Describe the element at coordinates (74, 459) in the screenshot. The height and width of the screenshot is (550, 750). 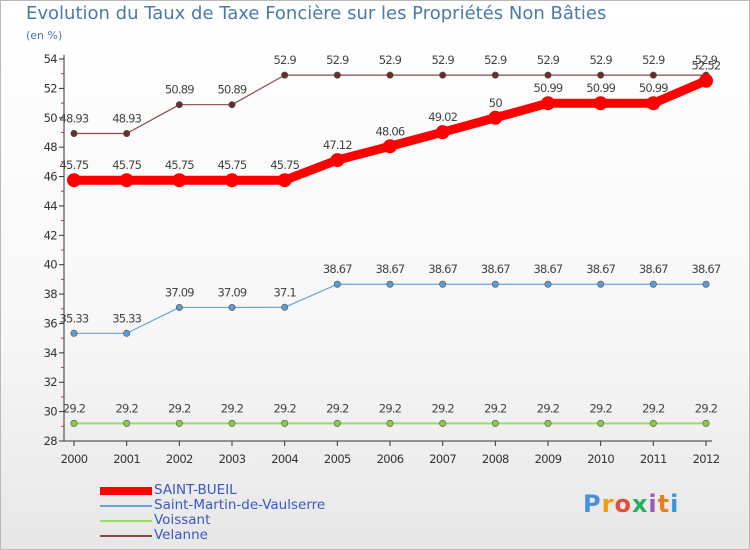
I see `x-tick-label: 2000` at that location.